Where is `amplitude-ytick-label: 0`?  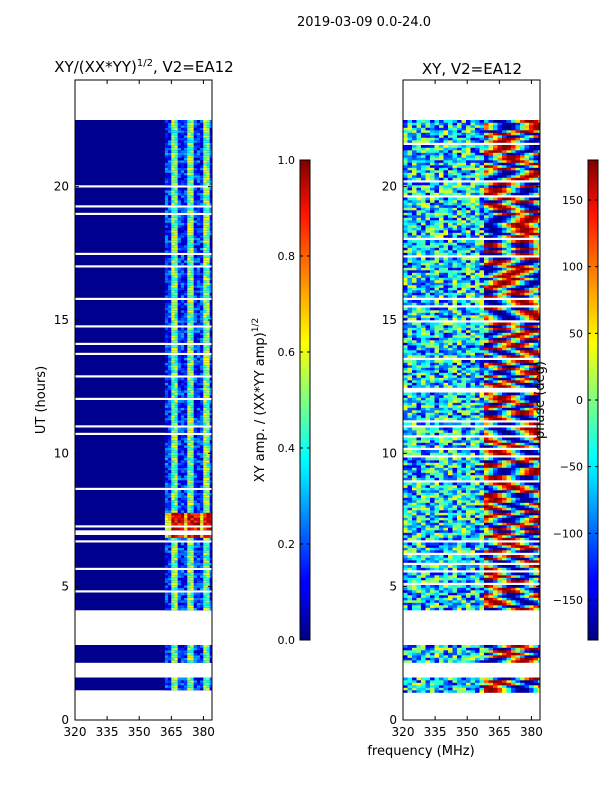
amplitude-ytick-label: 0 is located at coordinates (65, 720).